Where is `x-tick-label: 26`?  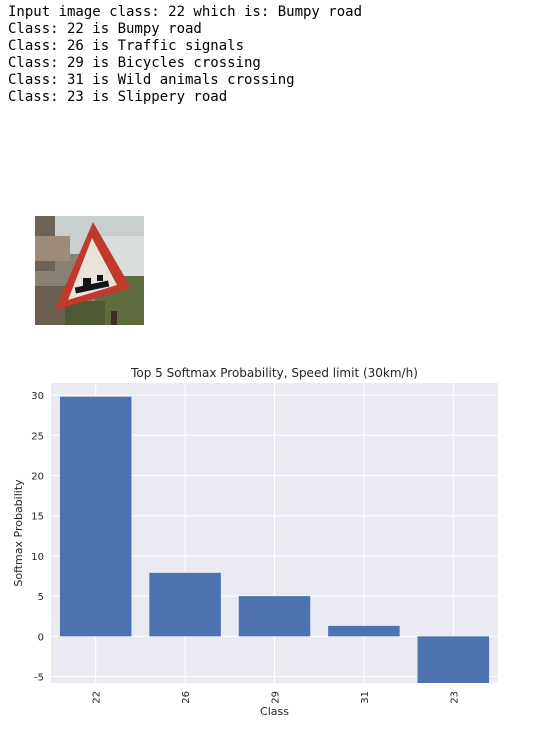 x-tick-label: 26 is located at coordinates (186, 697).